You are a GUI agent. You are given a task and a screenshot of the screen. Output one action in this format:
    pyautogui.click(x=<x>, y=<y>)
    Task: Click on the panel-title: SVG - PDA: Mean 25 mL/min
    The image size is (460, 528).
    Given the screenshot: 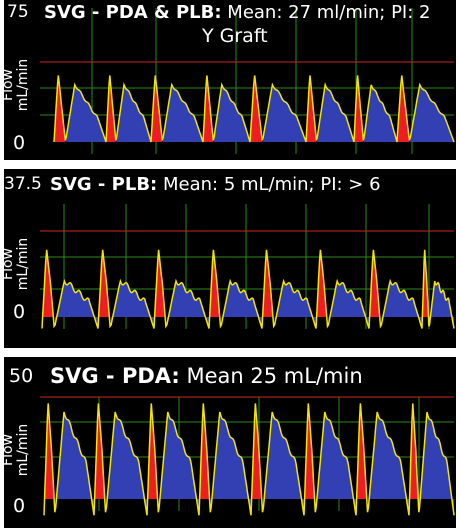 What is the action you would take?
    pyautogui.click(x=206, y=376)
    